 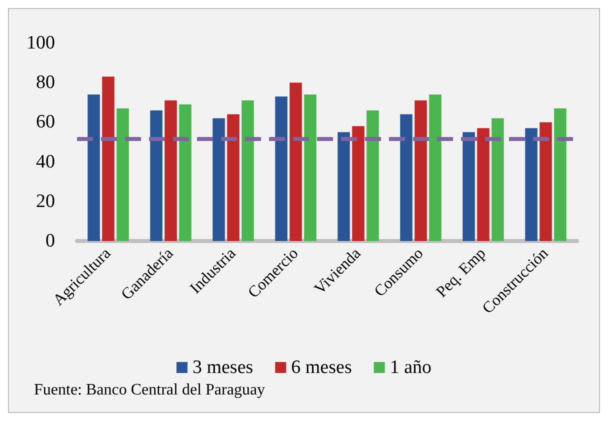 What do you see at coordinates (45, 161) in the screenshot?
I see `y-tick-label: 40` at bounding box center [45, 161].